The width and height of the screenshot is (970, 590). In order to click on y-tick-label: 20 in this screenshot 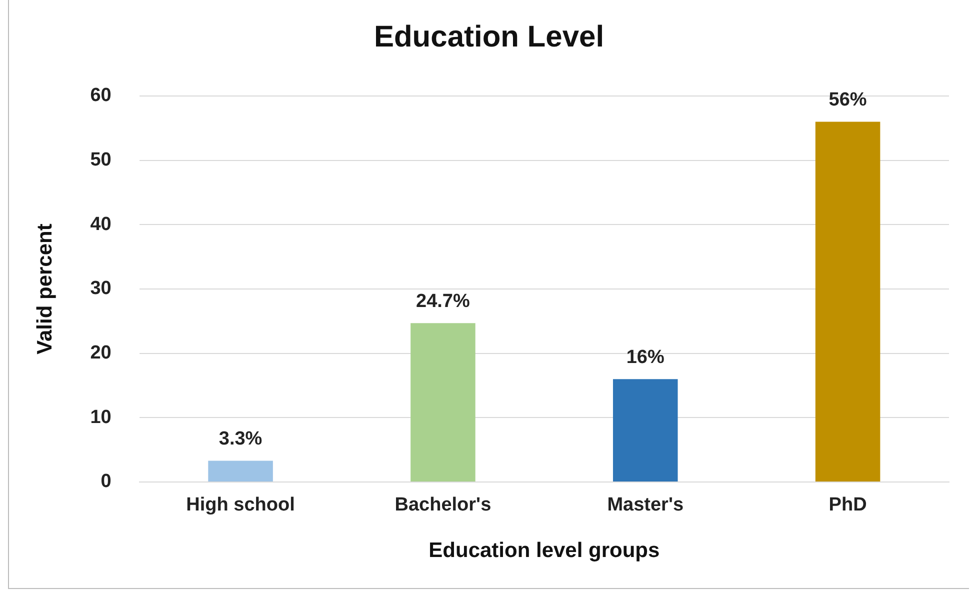, I will do `click(101, 353)`.